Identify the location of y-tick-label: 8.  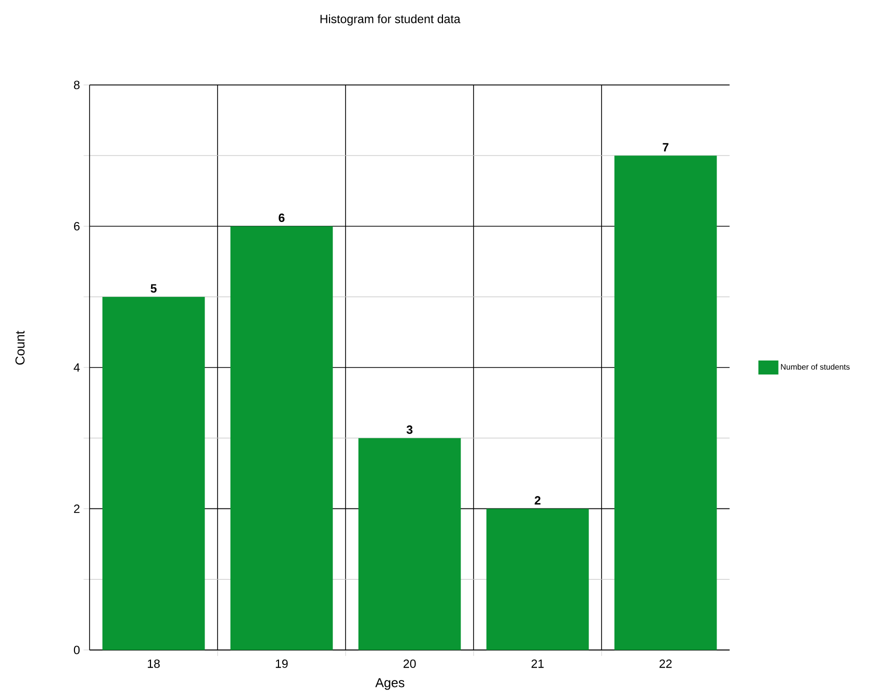
(77, 85).